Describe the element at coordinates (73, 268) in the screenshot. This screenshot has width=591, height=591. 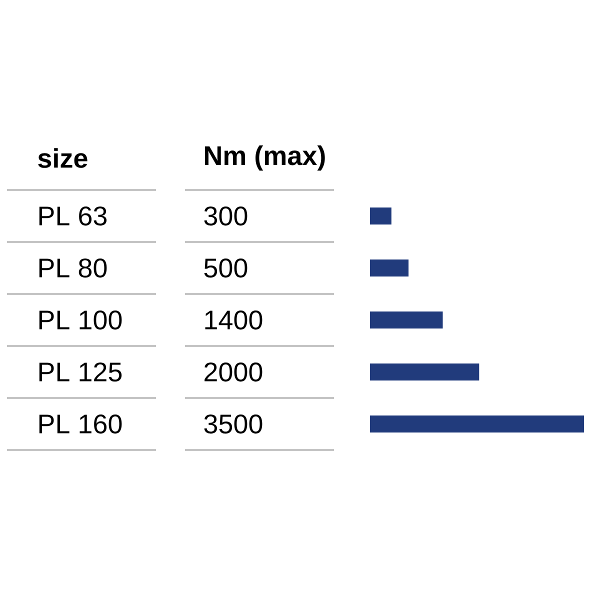
I see `category-label: PL 80` at that location.